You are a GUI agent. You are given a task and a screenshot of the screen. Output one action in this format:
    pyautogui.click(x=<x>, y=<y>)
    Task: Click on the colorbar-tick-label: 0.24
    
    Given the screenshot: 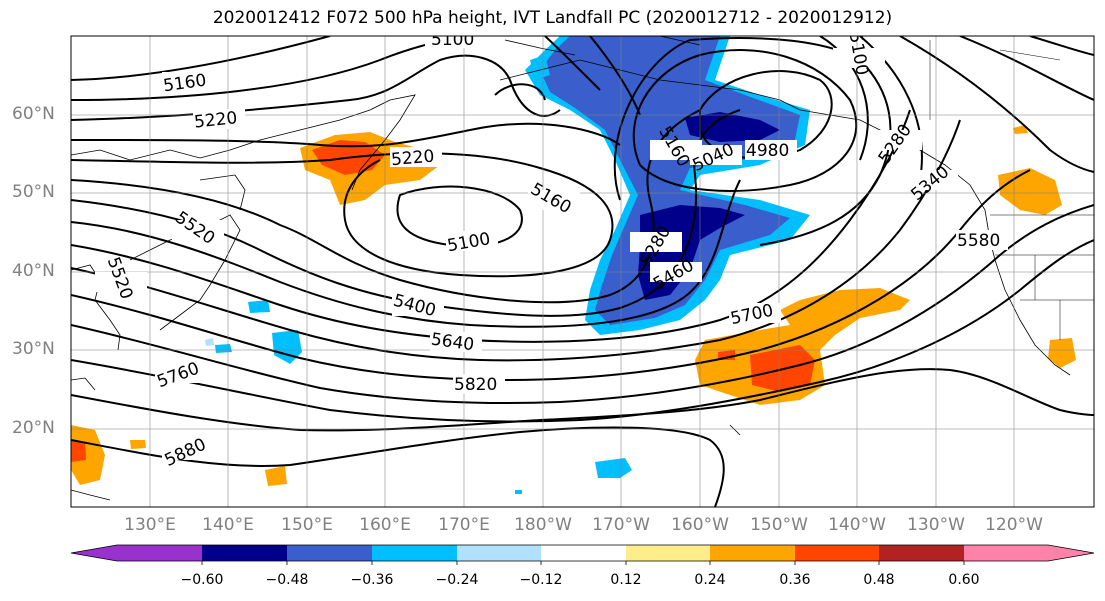 What is the action you would take?
    pyautogui.click(x=710, y=580)
    